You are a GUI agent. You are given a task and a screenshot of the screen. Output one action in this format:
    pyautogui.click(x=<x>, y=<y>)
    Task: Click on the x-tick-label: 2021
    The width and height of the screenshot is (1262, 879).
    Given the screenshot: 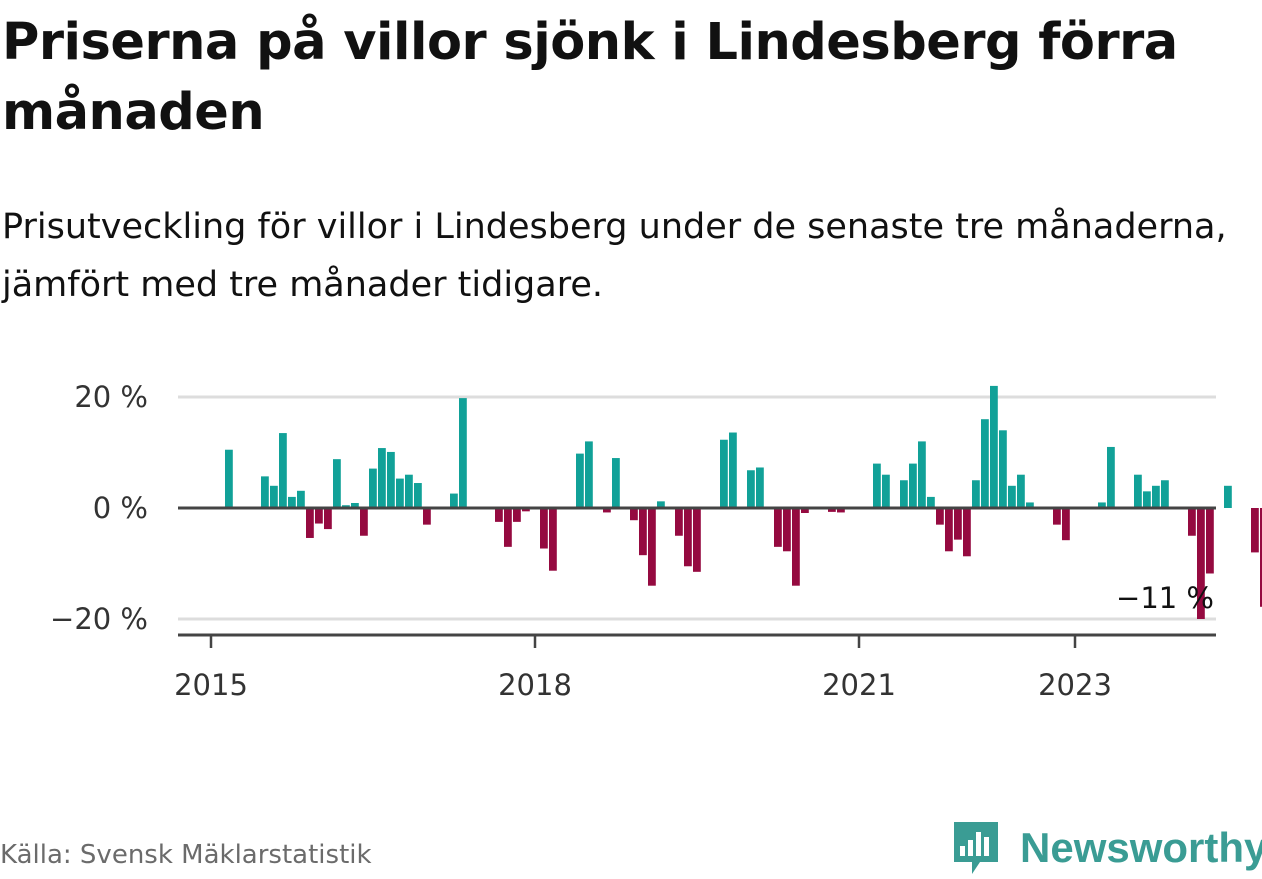 What is the action you would take?
    pyautogui.click(x=859, y=685)
    